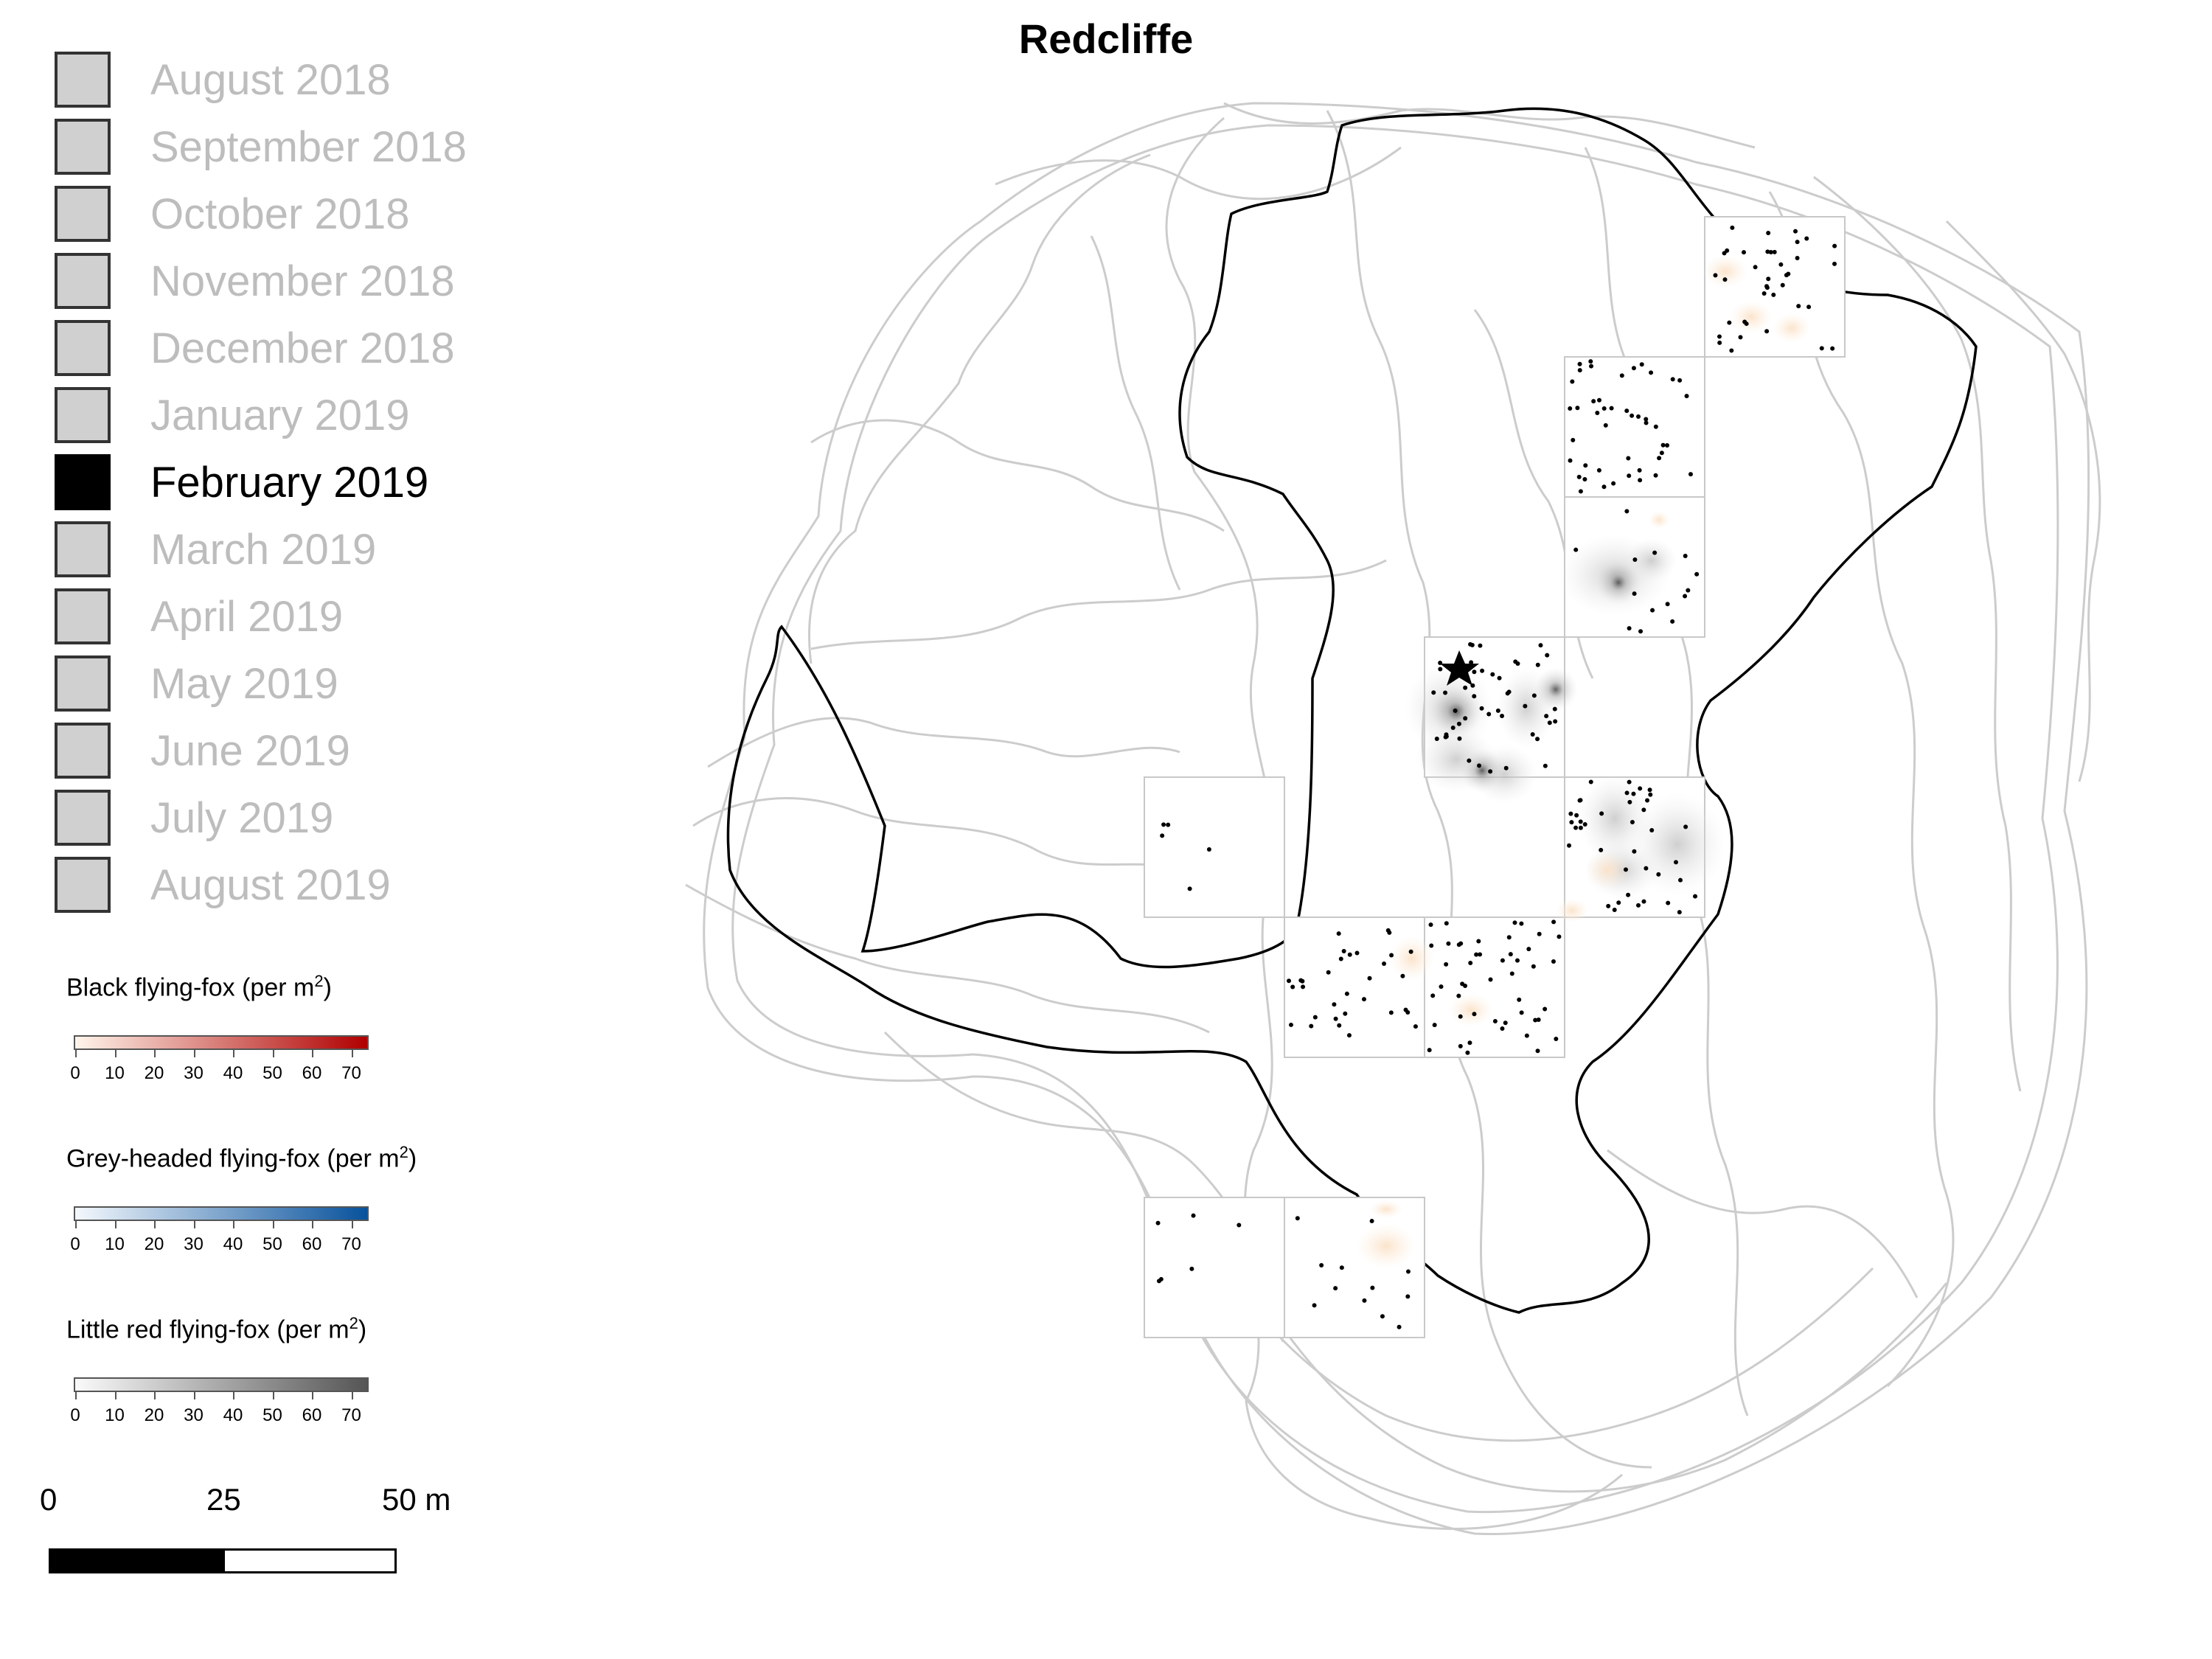  I want to click on colorbar-tick-label: 70, so click(351, 1415).